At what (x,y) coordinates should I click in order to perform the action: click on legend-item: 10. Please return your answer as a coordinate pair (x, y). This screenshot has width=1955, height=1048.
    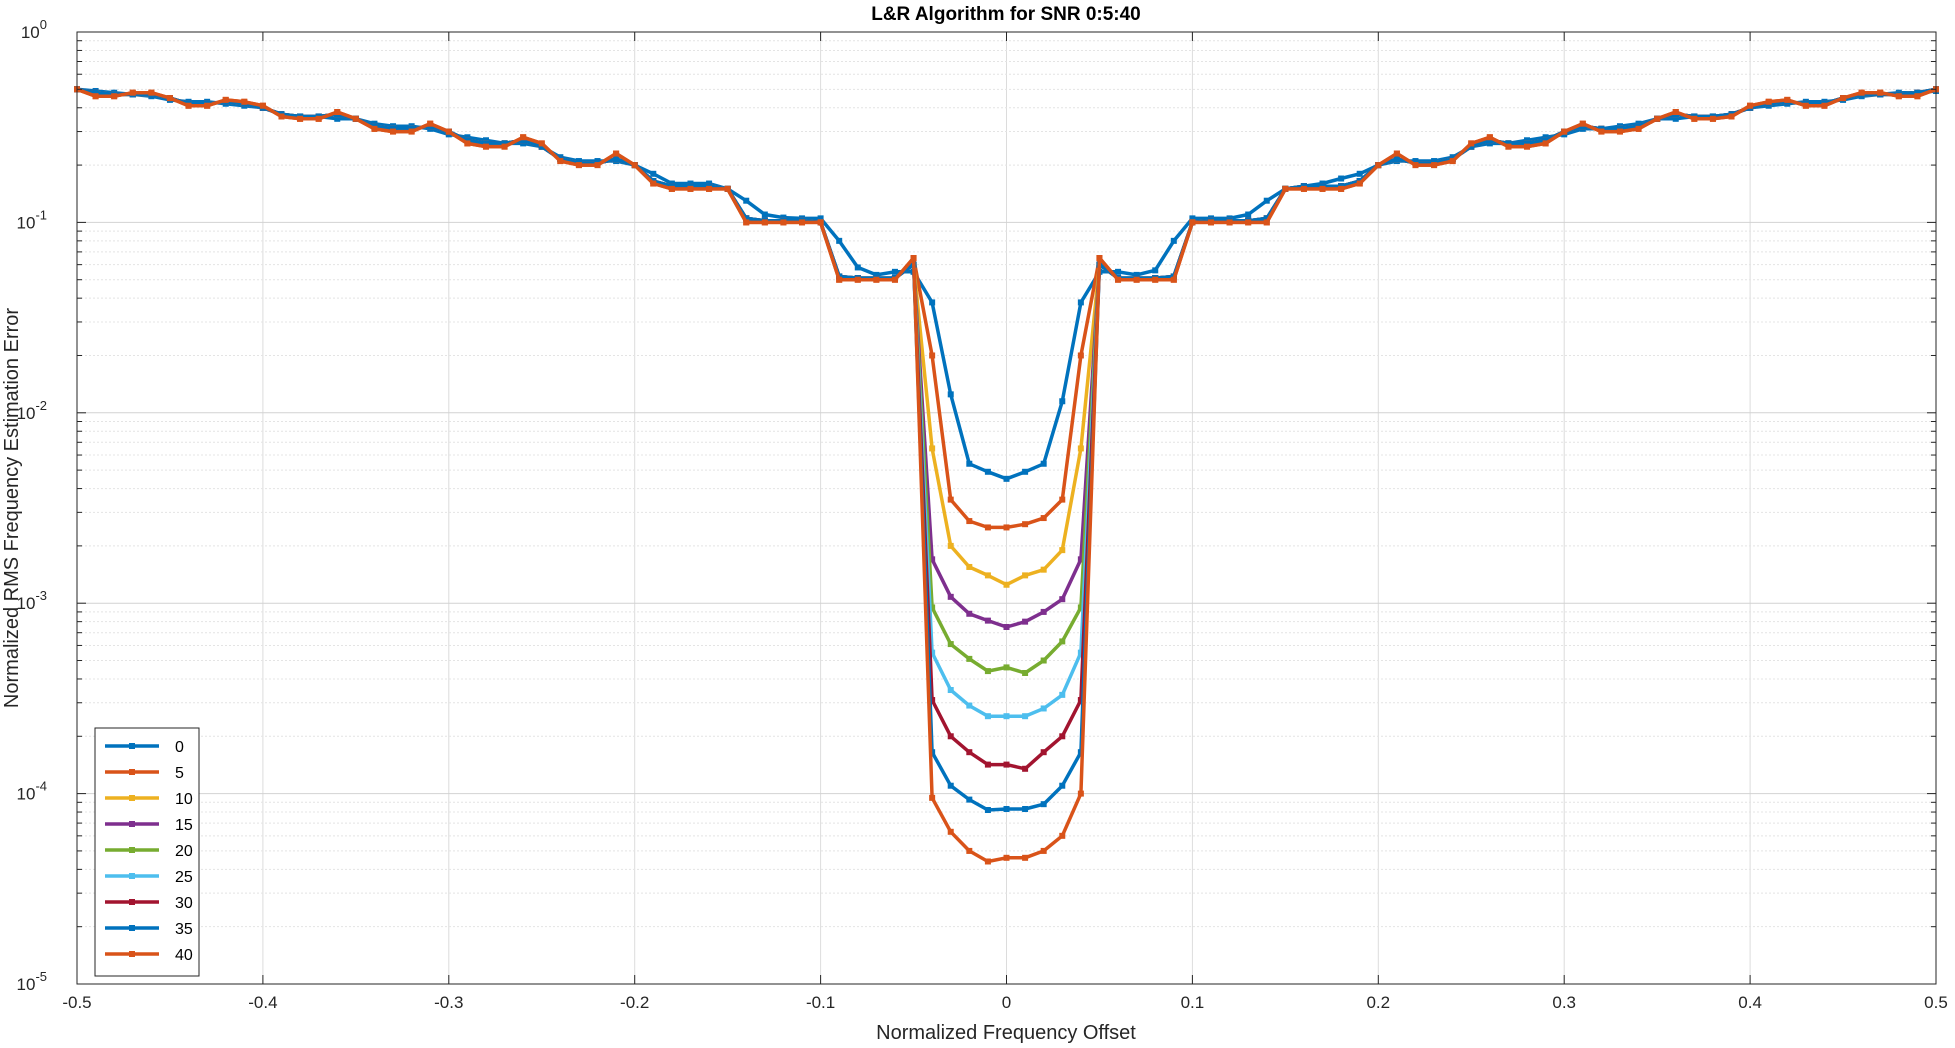
    Looking at the image, I should click on (149, 799).